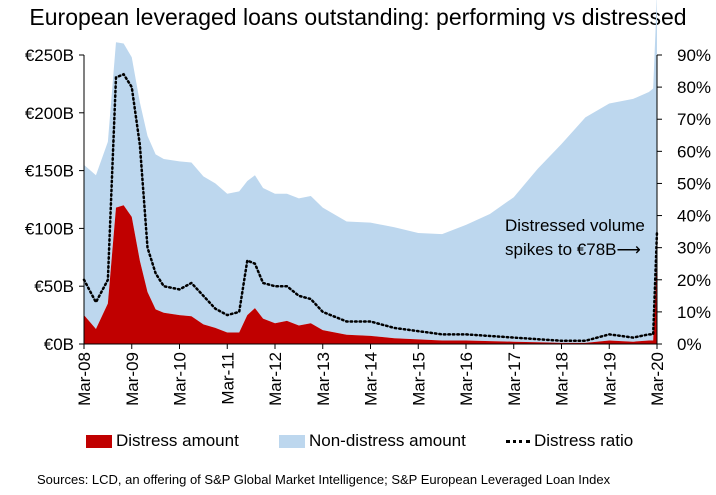 This screenshot has height=495, width=716. I want to click on legend-ratio: Distress ratio, so click(569, 441).